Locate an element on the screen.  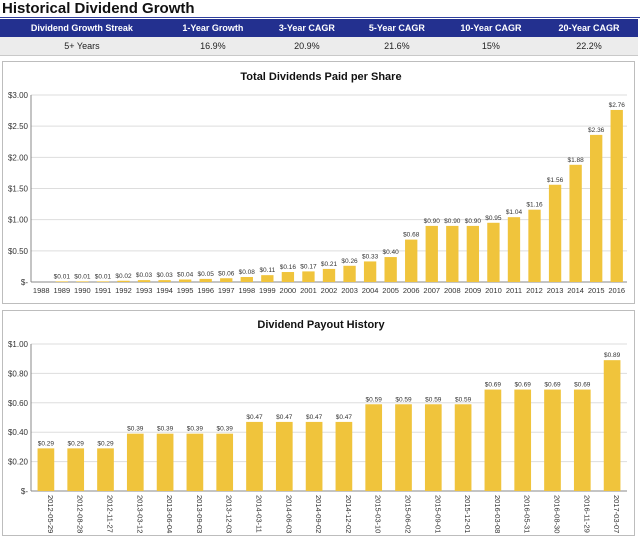
data-label: $0.16 is located at coordinates (288, 267).